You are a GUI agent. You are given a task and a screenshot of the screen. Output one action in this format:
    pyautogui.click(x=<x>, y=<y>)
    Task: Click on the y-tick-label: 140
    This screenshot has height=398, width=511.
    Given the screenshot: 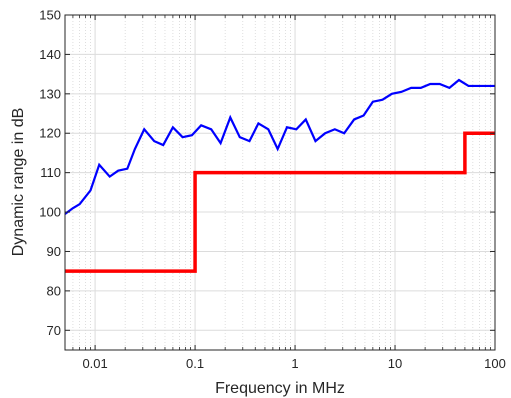 What is the action you would take?
    pyautogui.click(x=50, y=54)
    